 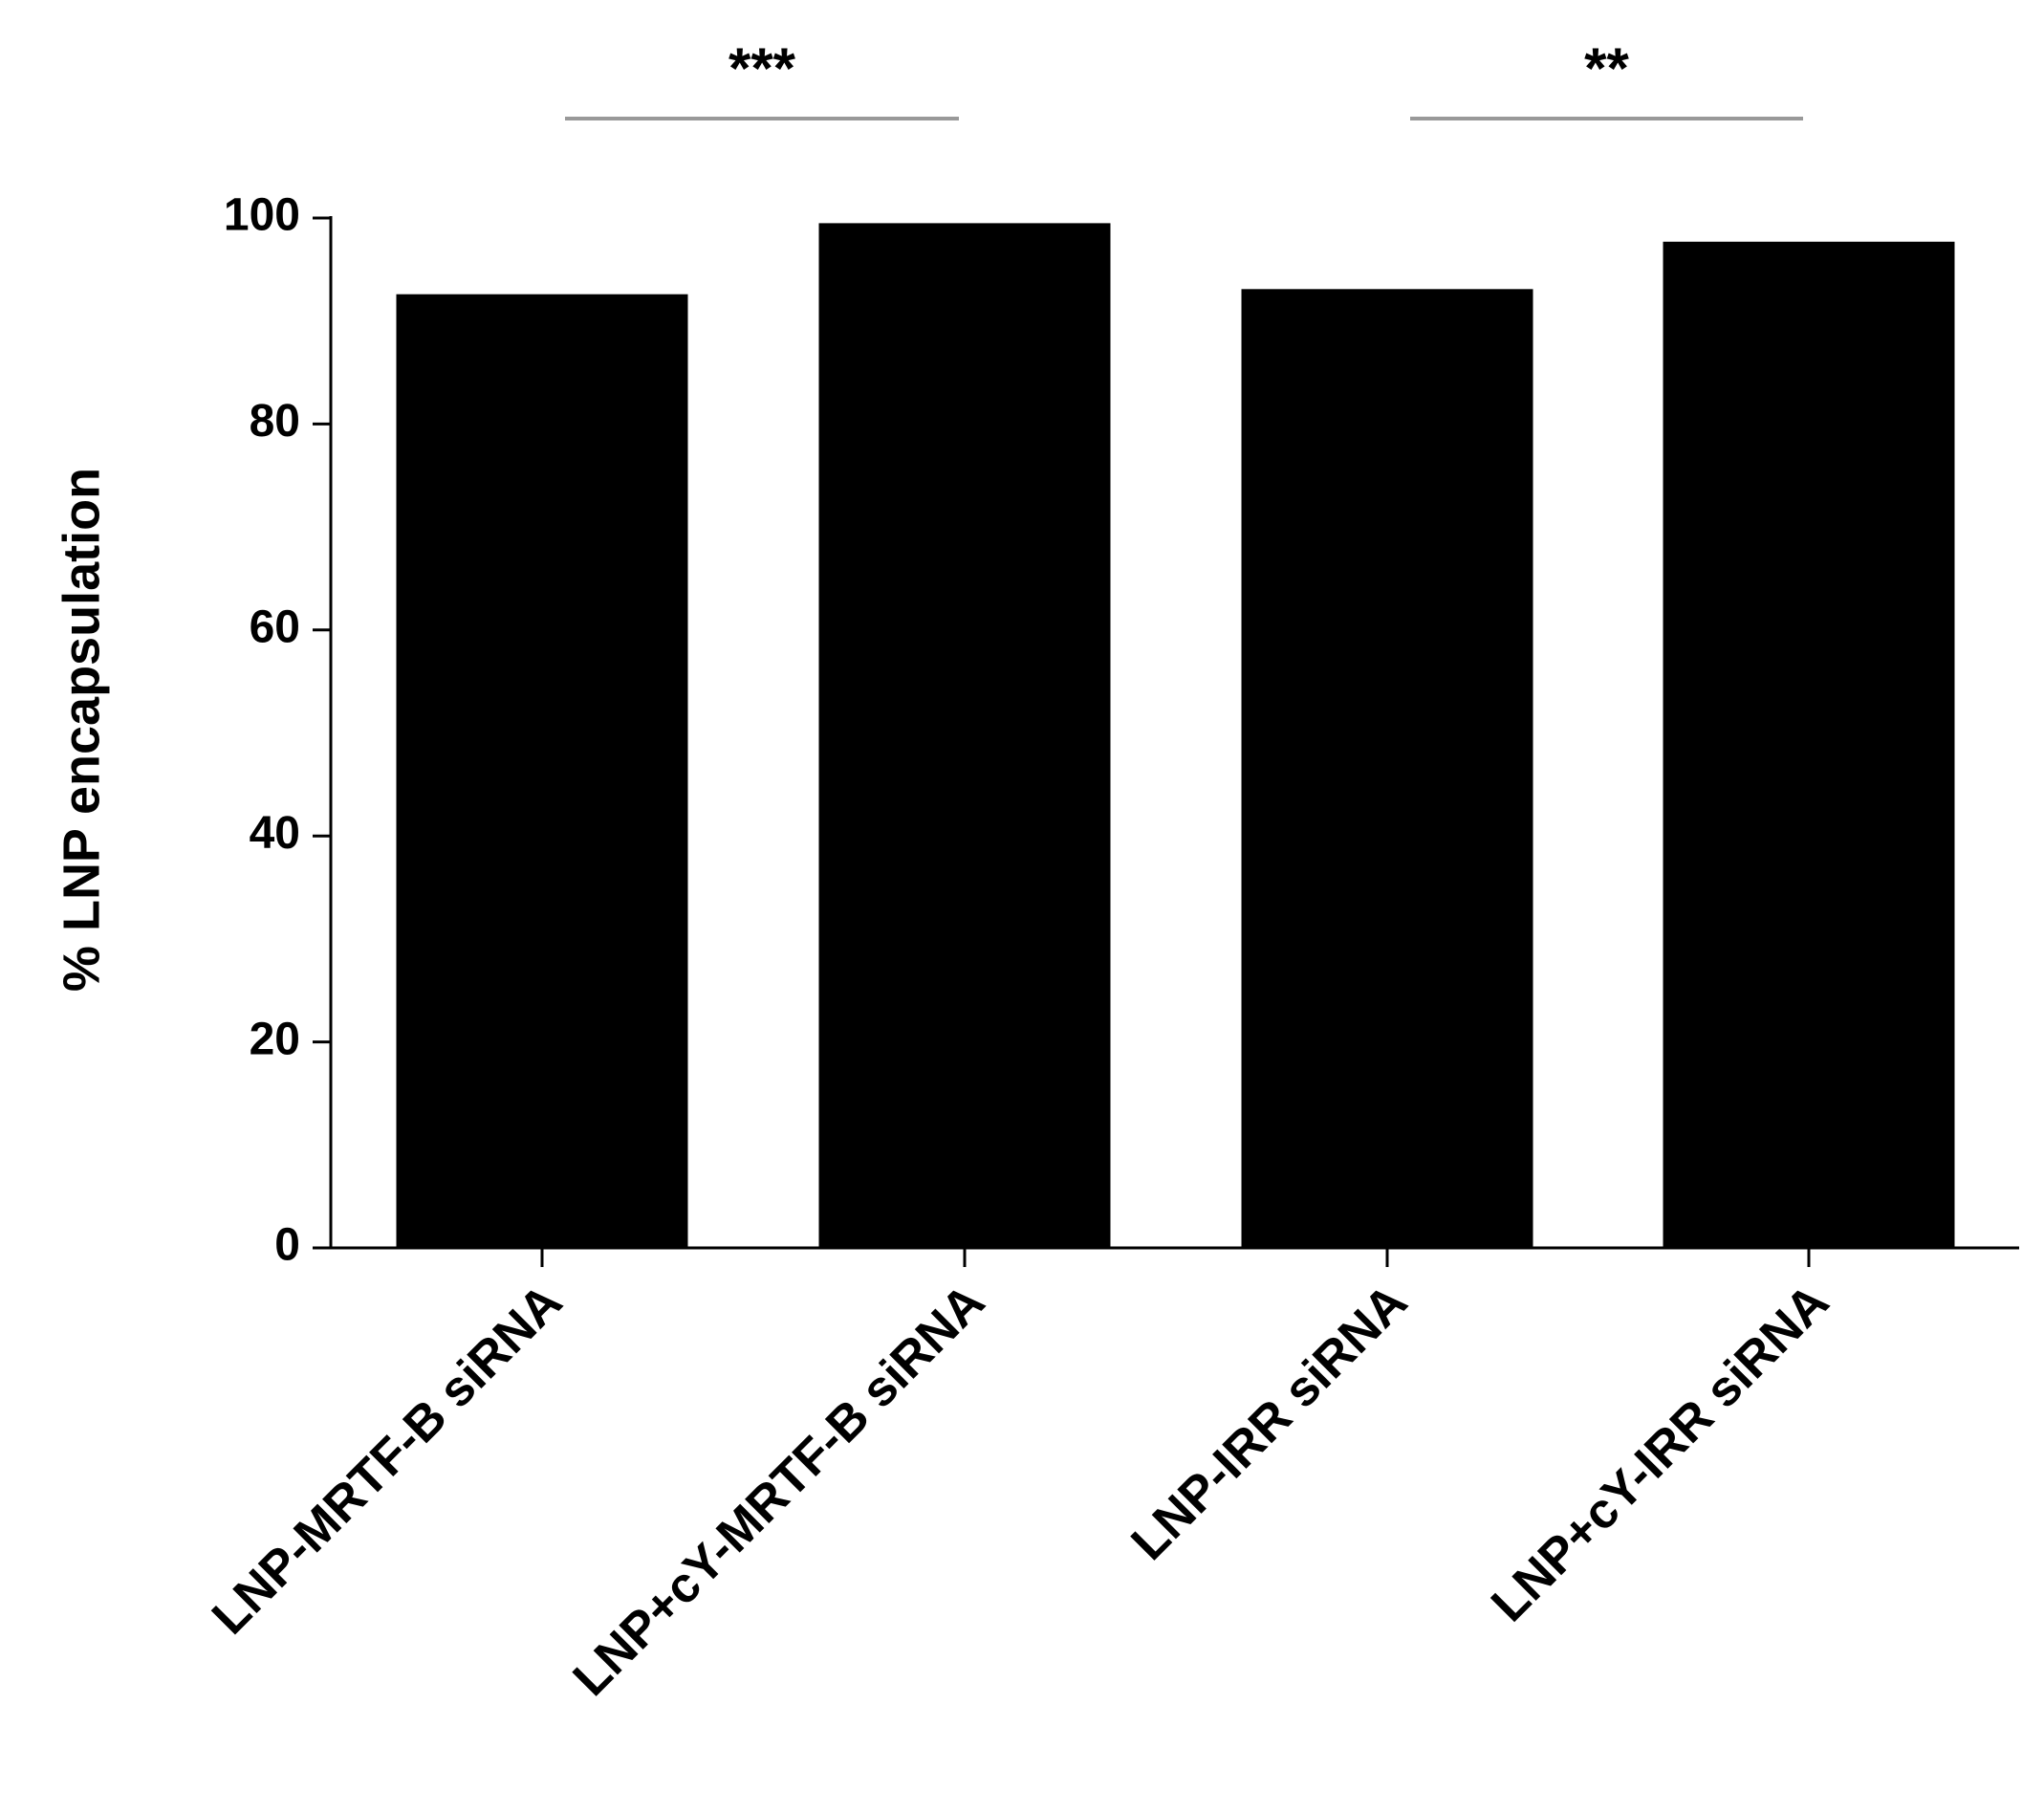 I want to click on y-axis-label: % LNP encapsulation, so click(x=81, y=730).